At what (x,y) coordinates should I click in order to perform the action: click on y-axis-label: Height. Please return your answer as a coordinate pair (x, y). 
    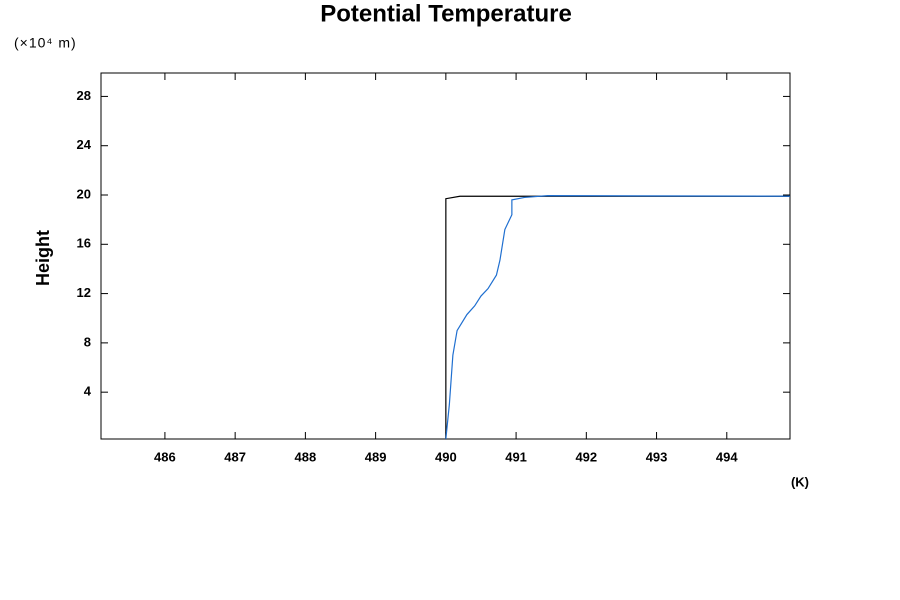
    Looking at the image, I should click on (43, 258).